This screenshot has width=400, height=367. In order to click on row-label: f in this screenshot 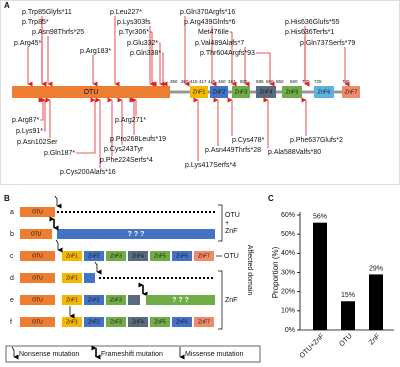, I will do `click(11, 322)`.